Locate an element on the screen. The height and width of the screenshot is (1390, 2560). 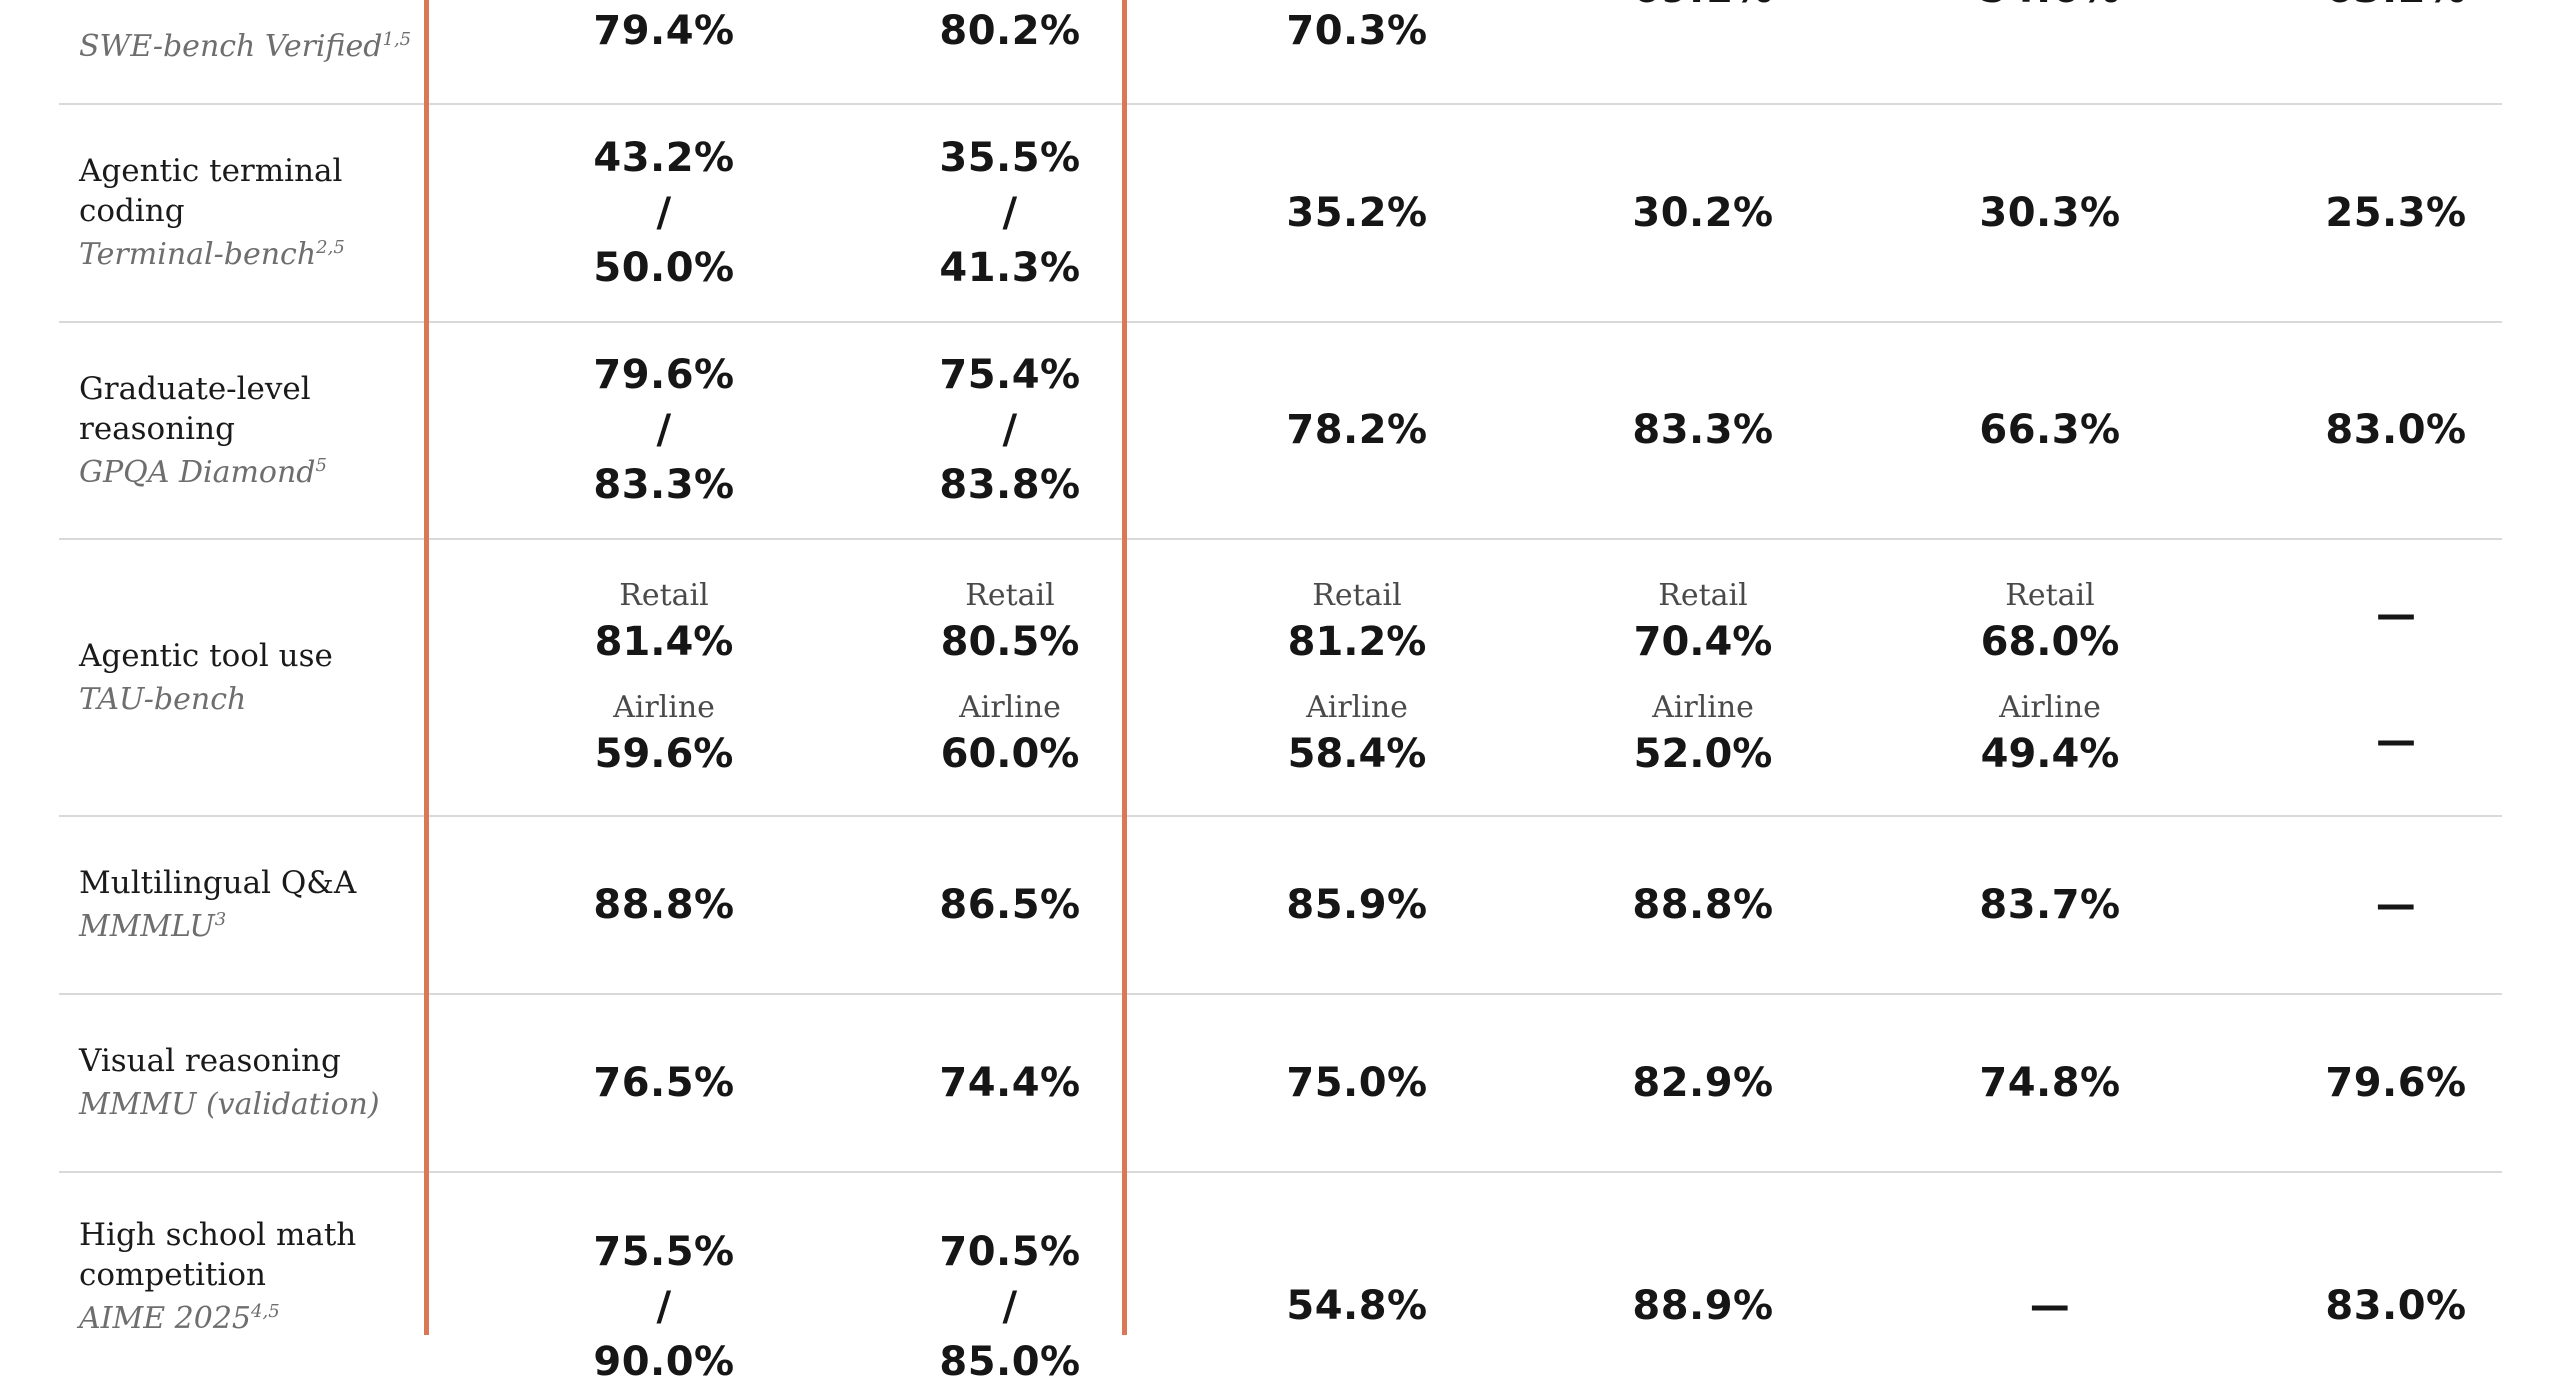
row-label: SWE-bench Verified1,5 is located at coordinates (241, 51).